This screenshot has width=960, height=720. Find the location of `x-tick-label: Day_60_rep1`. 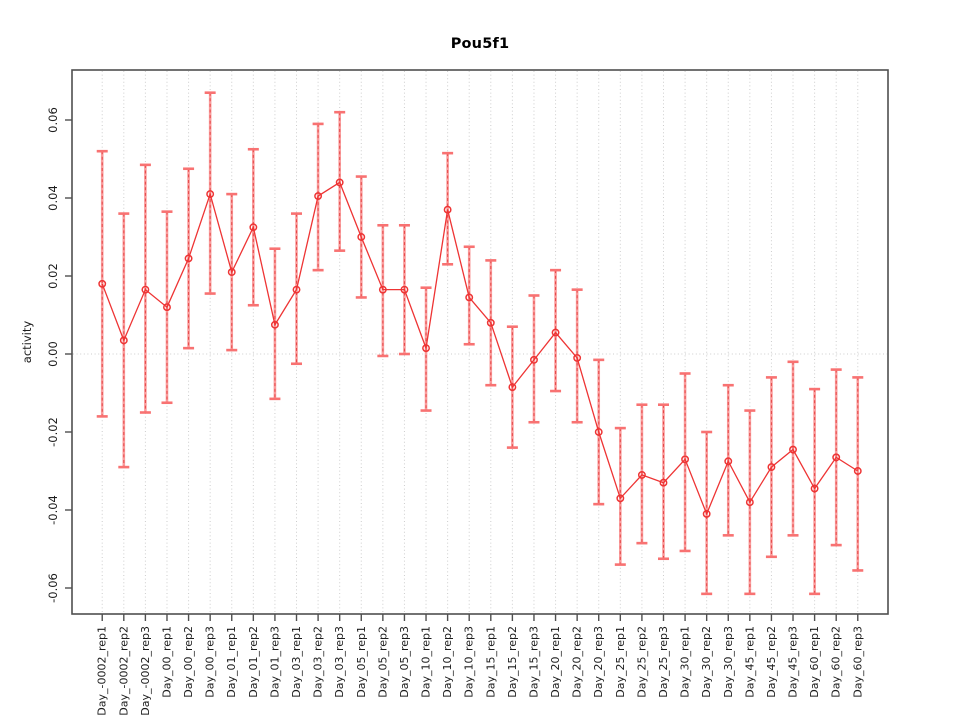

x-tick-label: Day_60_rep1 is located at coordinates (814, 662).